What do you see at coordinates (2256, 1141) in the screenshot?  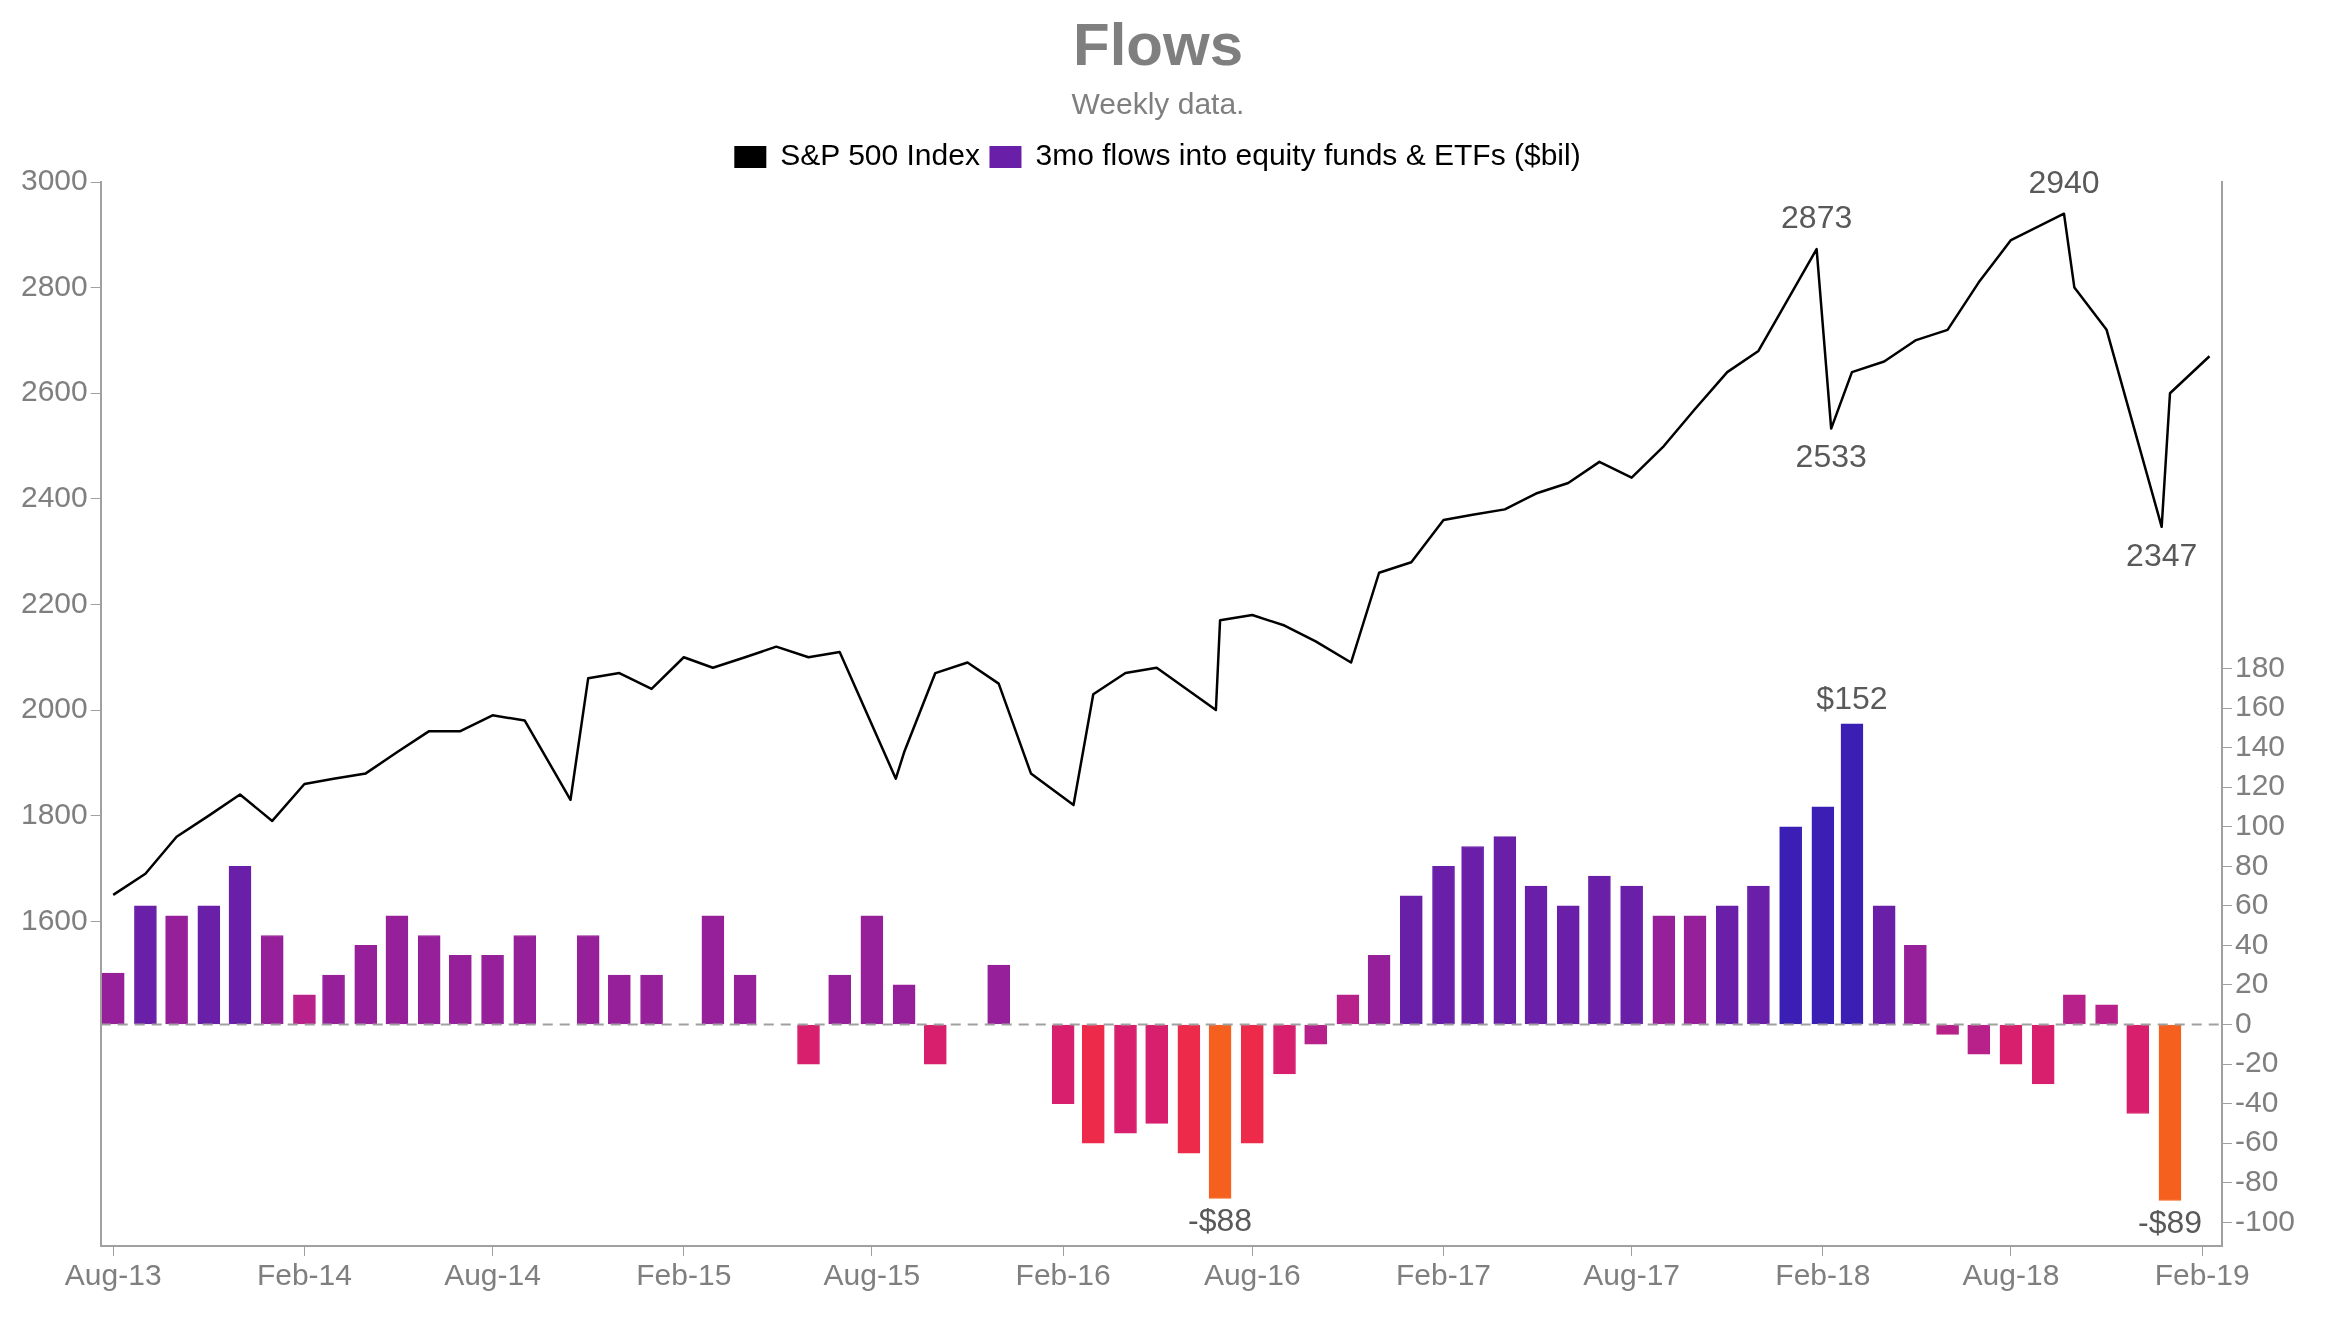 I see `y2-tick-label: -60` at bounding box center [2256, 1141].